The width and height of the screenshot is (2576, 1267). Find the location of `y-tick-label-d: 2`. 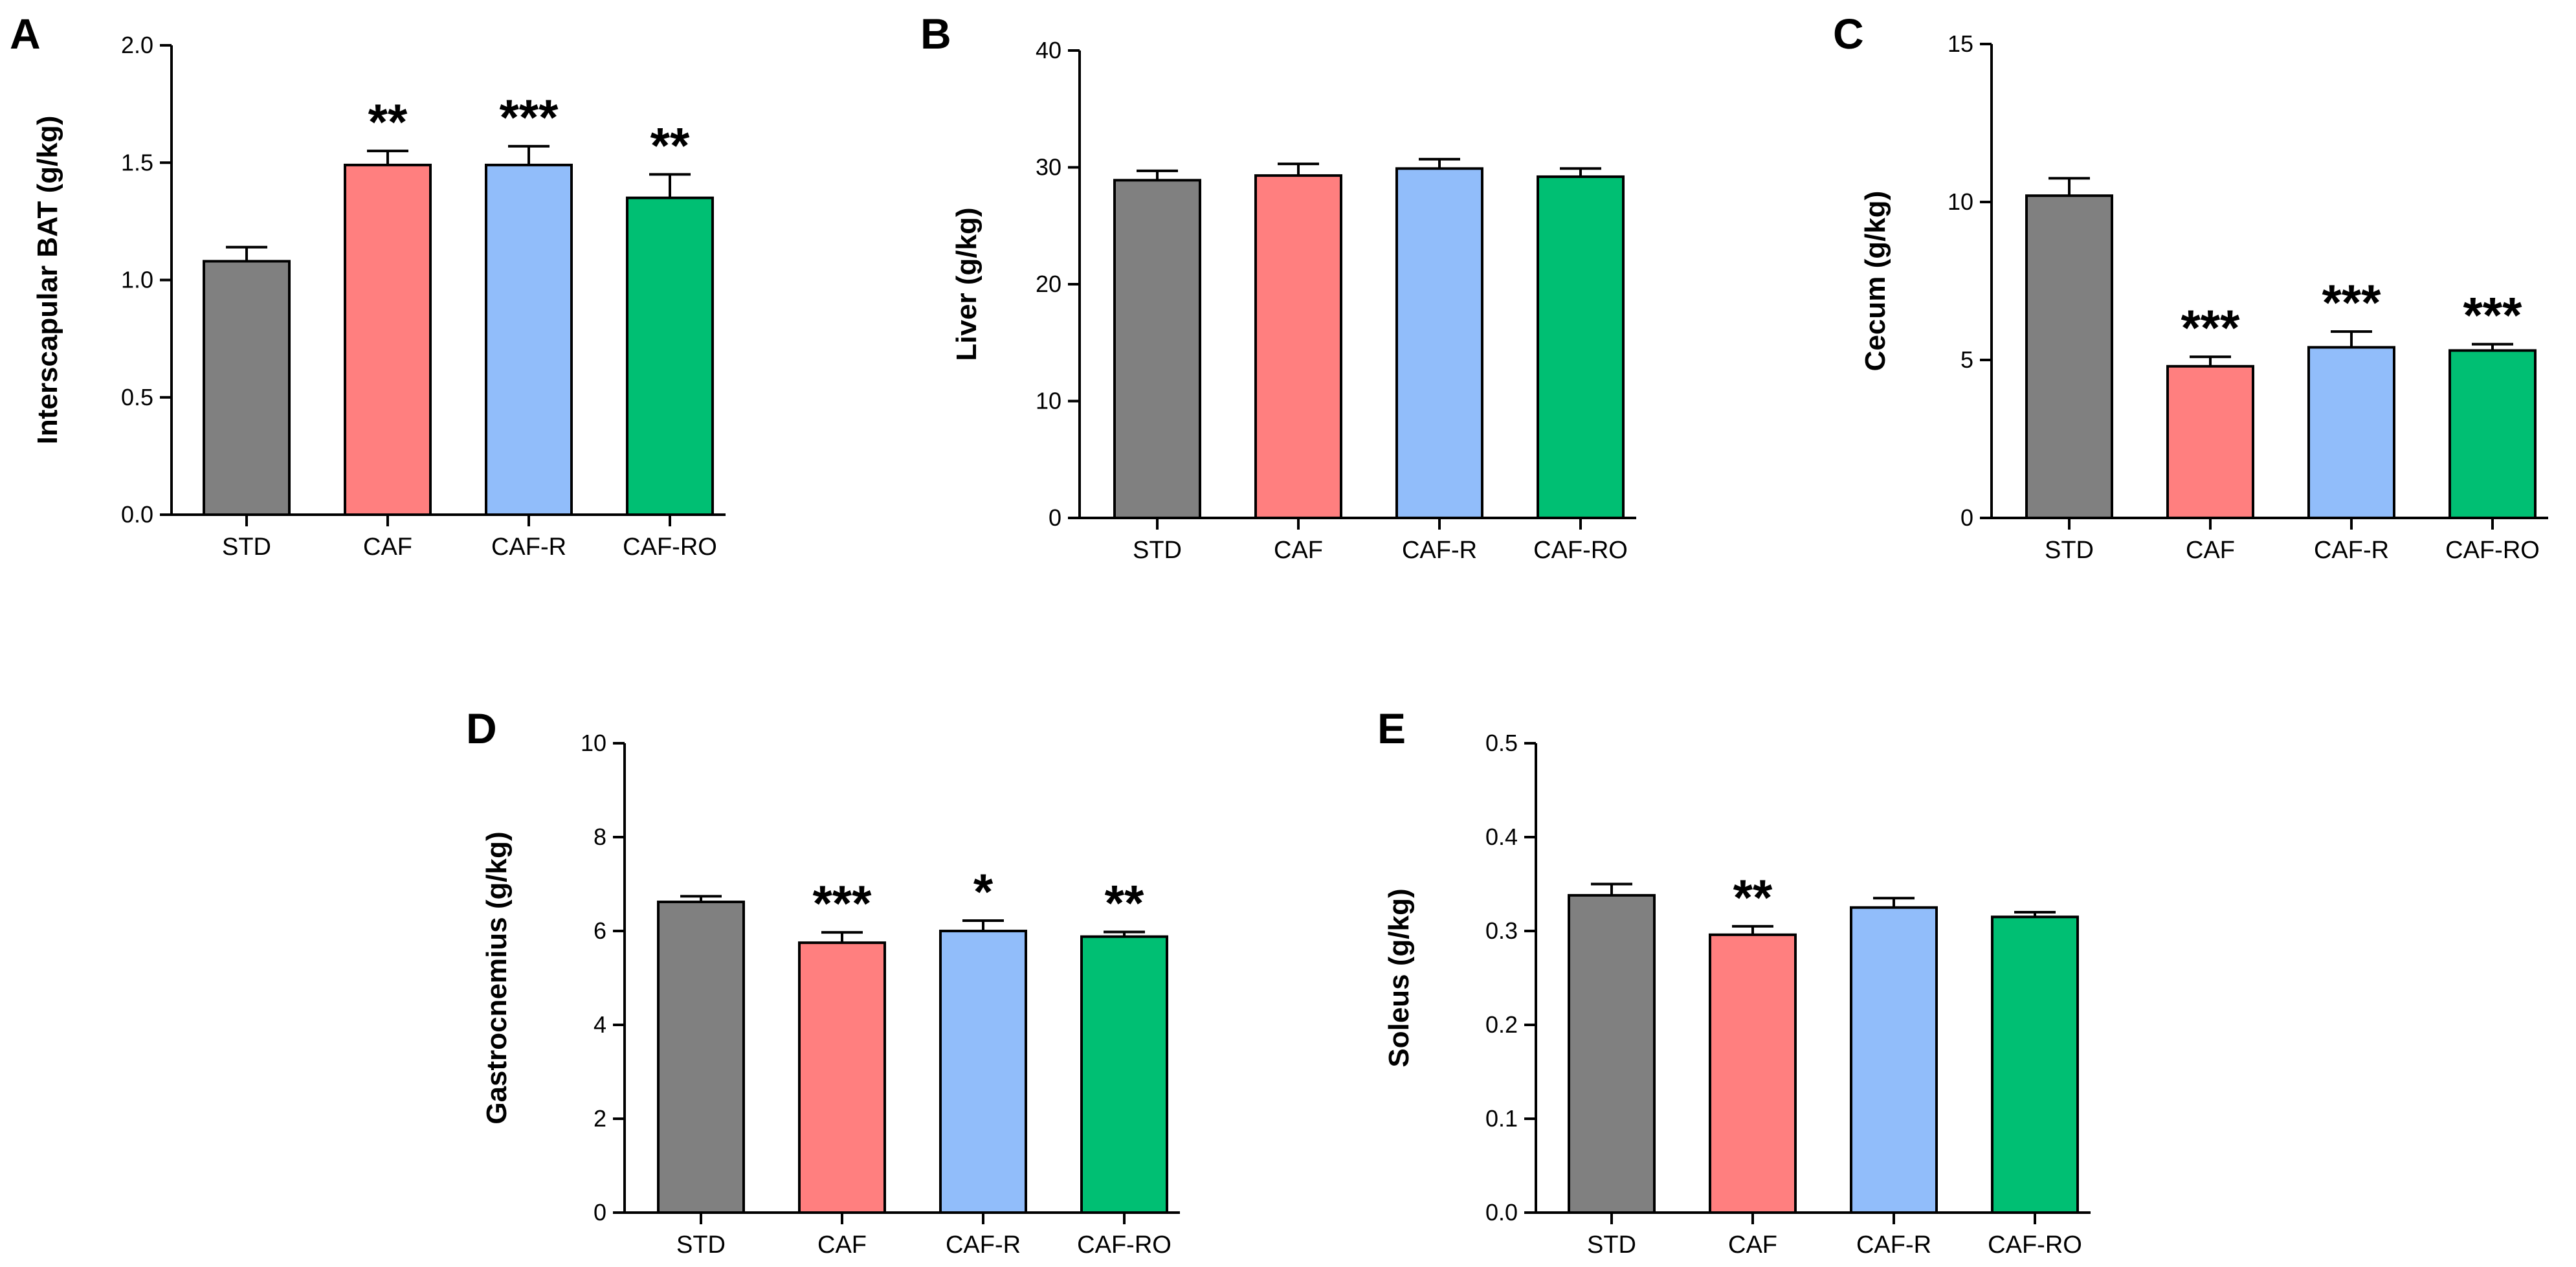

y-tick-label-d: 2 is located at coordinates (600, 1118).